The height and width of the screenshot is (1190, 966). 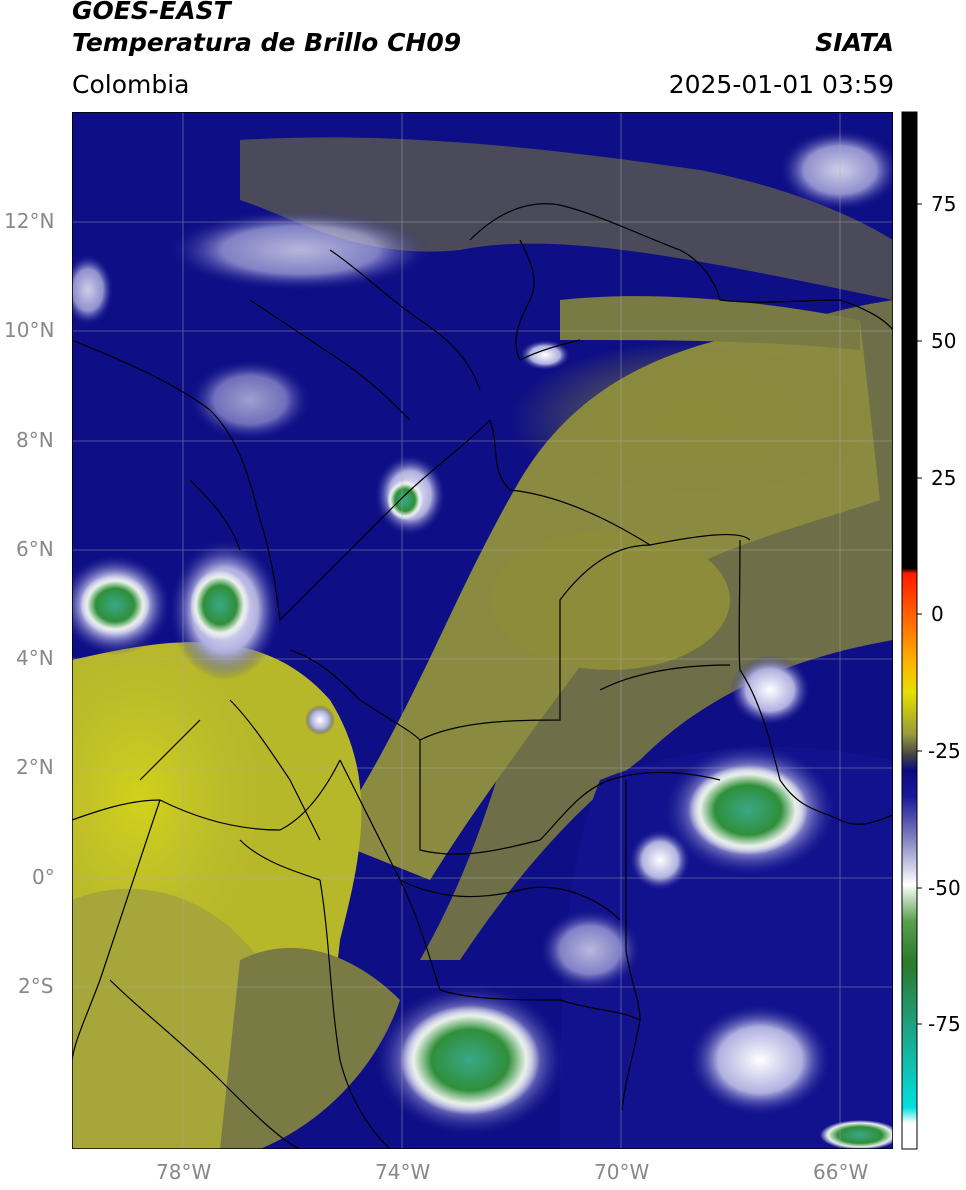 What do you see at coordinates (35, 440) in the screenshot?
I see `lat-tick: 8°N` at bounding box center [35, 440].